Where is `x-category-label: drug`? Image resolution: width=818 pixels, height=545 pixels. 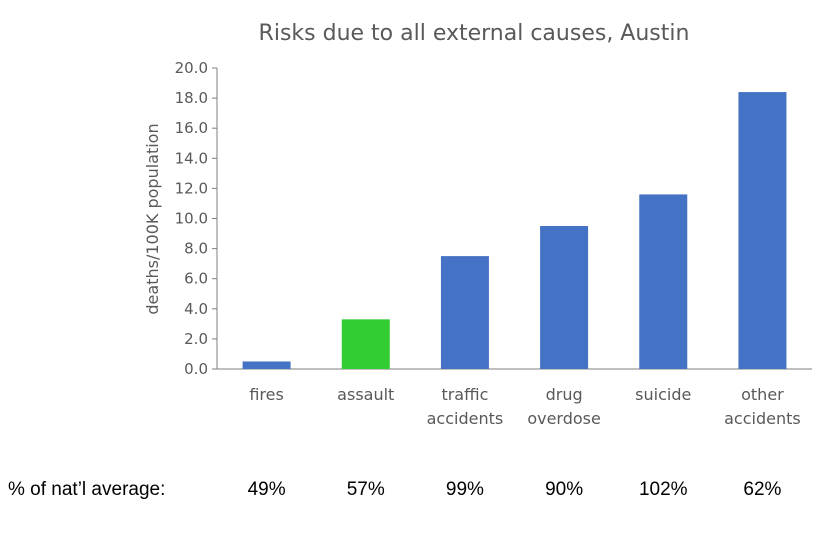
x-category-label: drug is located at coordinates (564, 394).